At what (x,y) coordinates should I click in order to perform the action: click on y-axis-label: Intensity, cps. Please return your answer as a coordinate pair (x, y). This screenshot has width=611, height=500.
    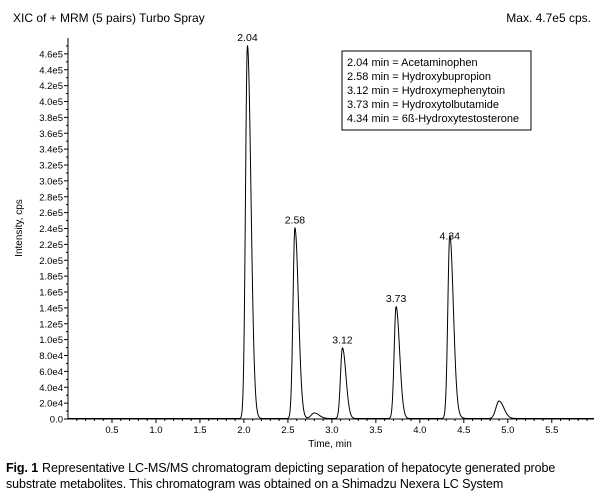
    Looking at the image, I should click on (19, 228).